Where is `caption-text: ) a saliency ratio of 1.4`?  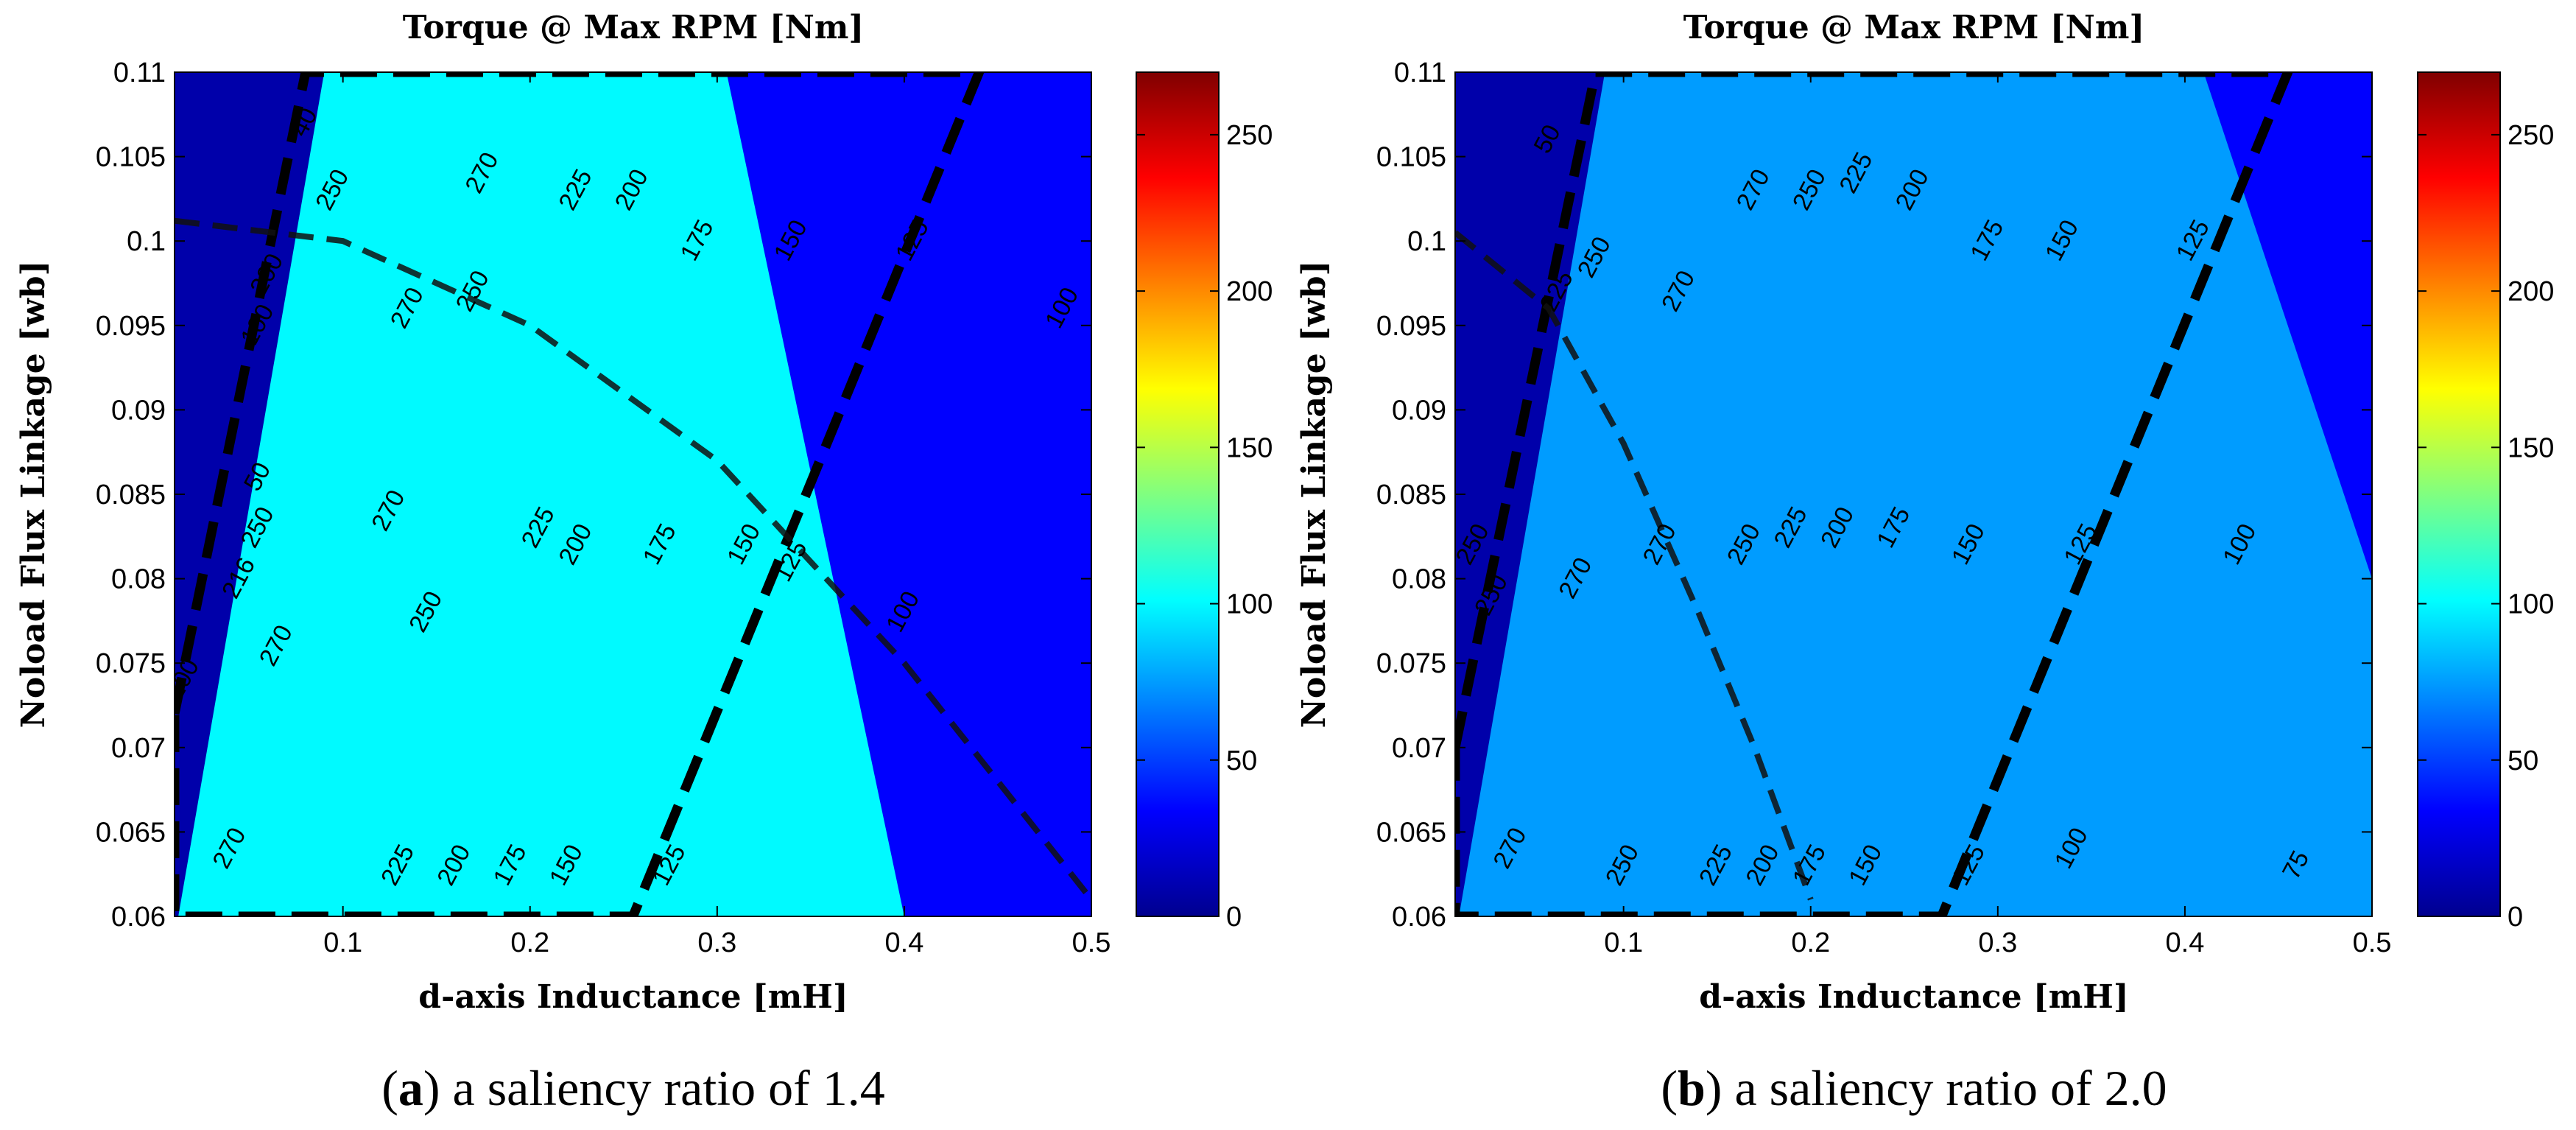 caption-text: ) a saliency ratio of 1.4 is located at coordinates (654, 1088).